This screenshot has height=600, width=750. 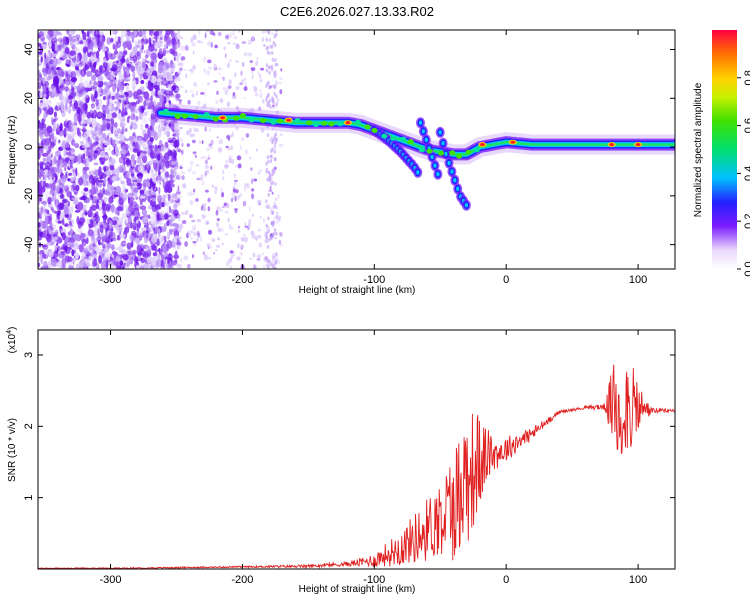 I want to click on colorbar-tick-label: 0.8, so click(x=746, y=77).